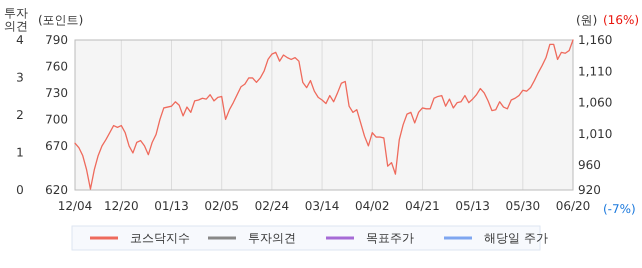  What do you see at coordinates (595, 103) in the screenshot?
I see `y2-tick-label: 1,060` at bounding box center [595, 103].